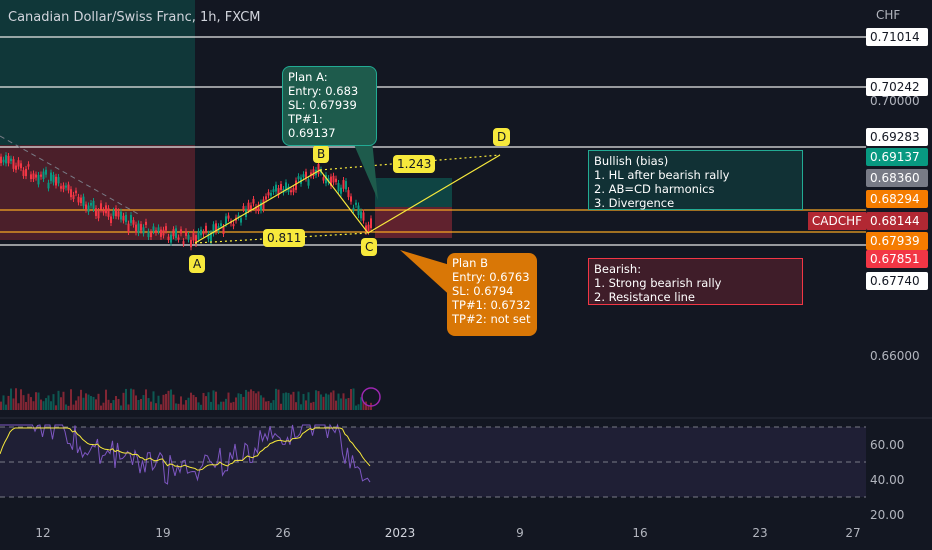 The width and height of the screenshot is (932, 550). I want to click on time-label: 2023, so click(400, 533).